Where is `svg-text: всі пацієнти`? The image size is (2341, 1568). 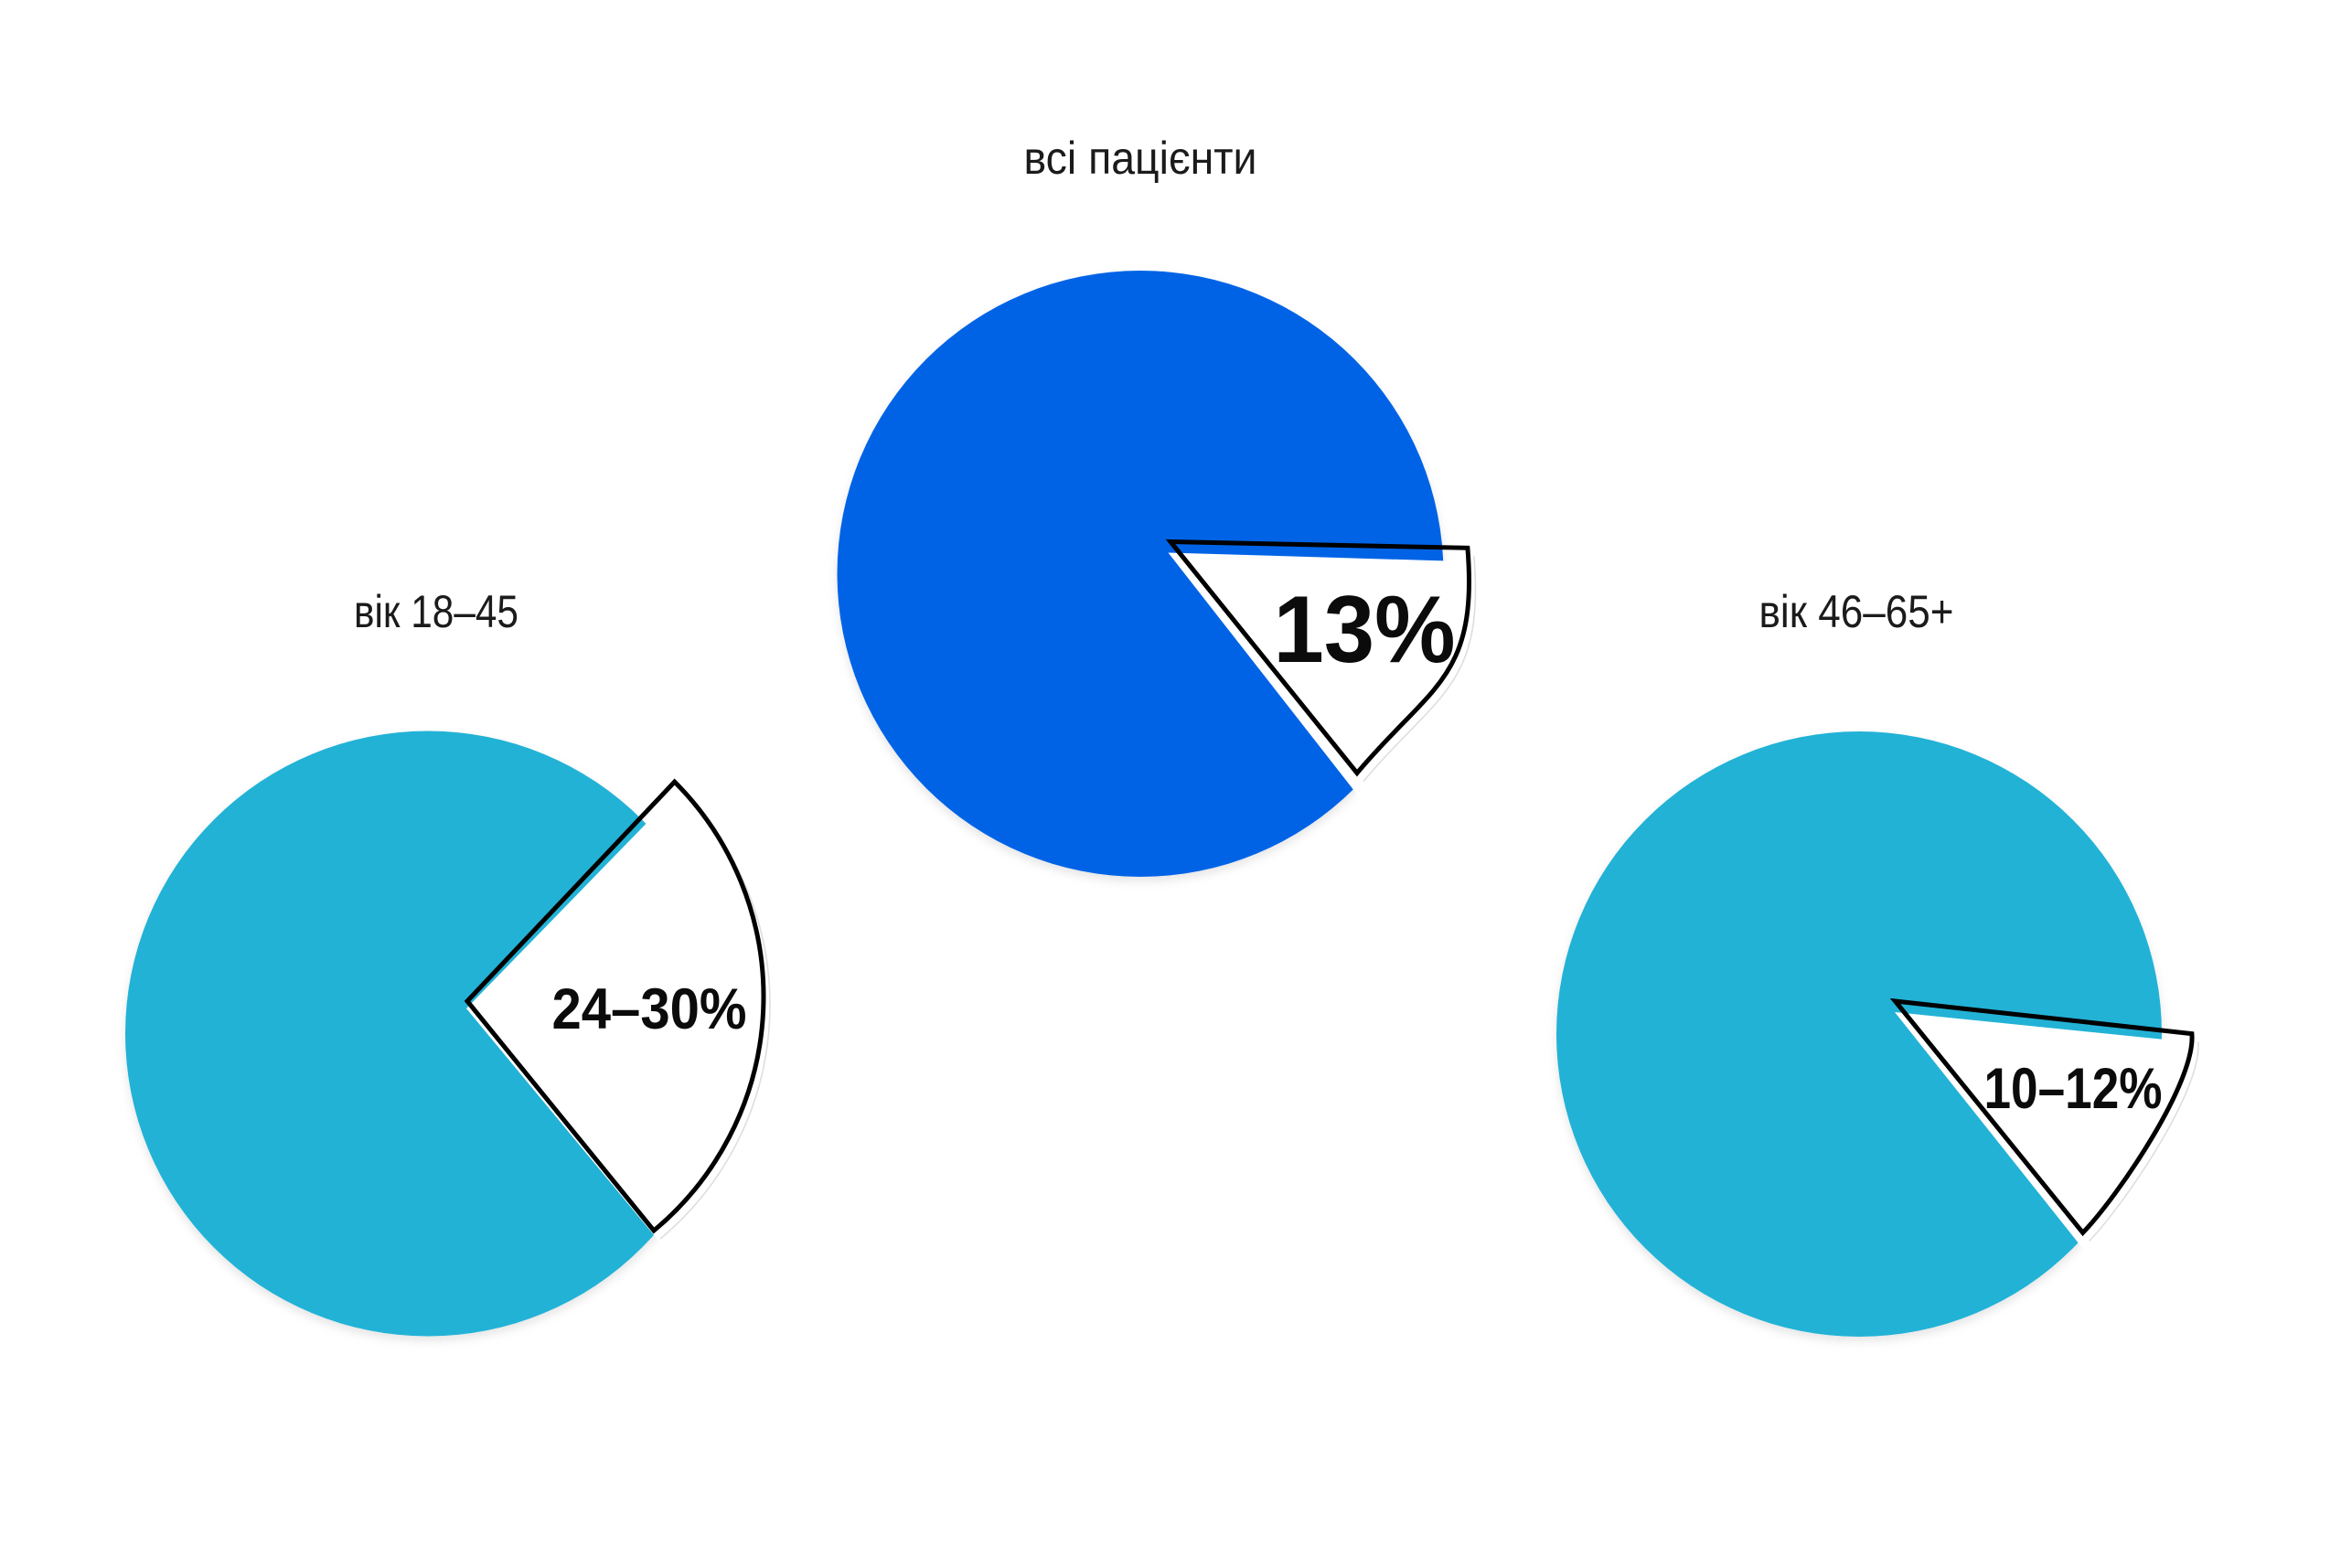 svg-text: всі пацієнти is located at coordinates (1140, 158).